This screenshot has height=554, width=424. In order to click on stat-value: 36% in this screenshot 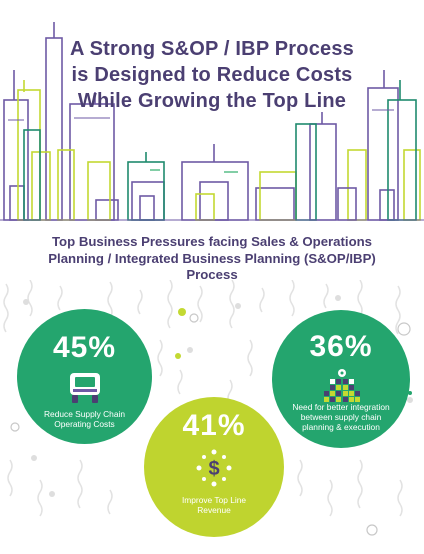, I will do `click(341, 346)`.